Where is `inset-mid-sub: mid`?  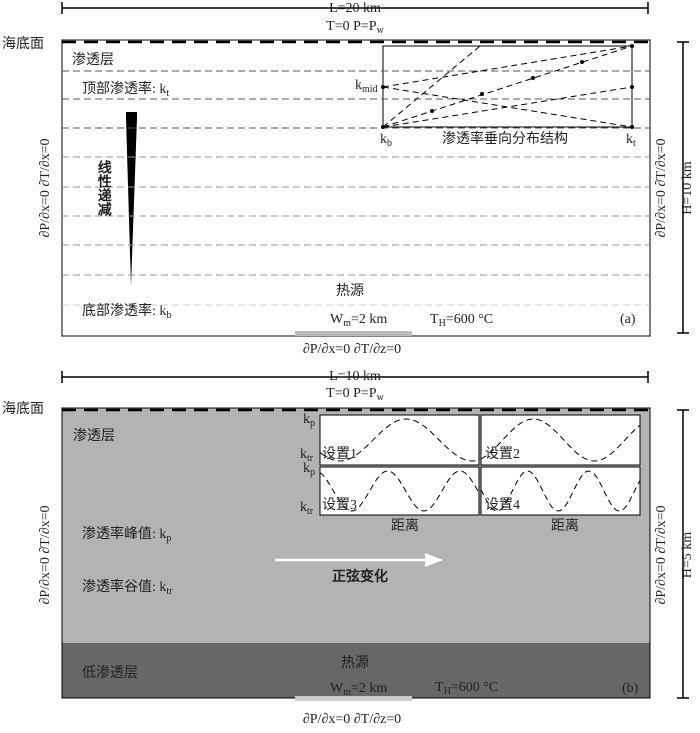
inset-mid-sub: mid is located at coordinates (370, 89).